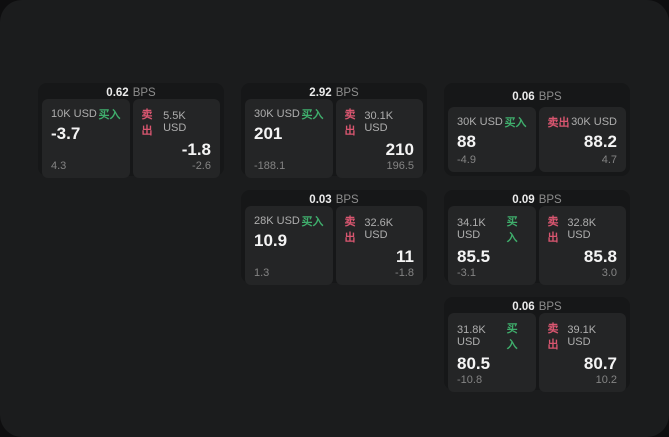  What do you see at coordinates (379, 122) in the screenshot?
I see `sell-amount: 30.1K USD` at bounding box center [379, 122].